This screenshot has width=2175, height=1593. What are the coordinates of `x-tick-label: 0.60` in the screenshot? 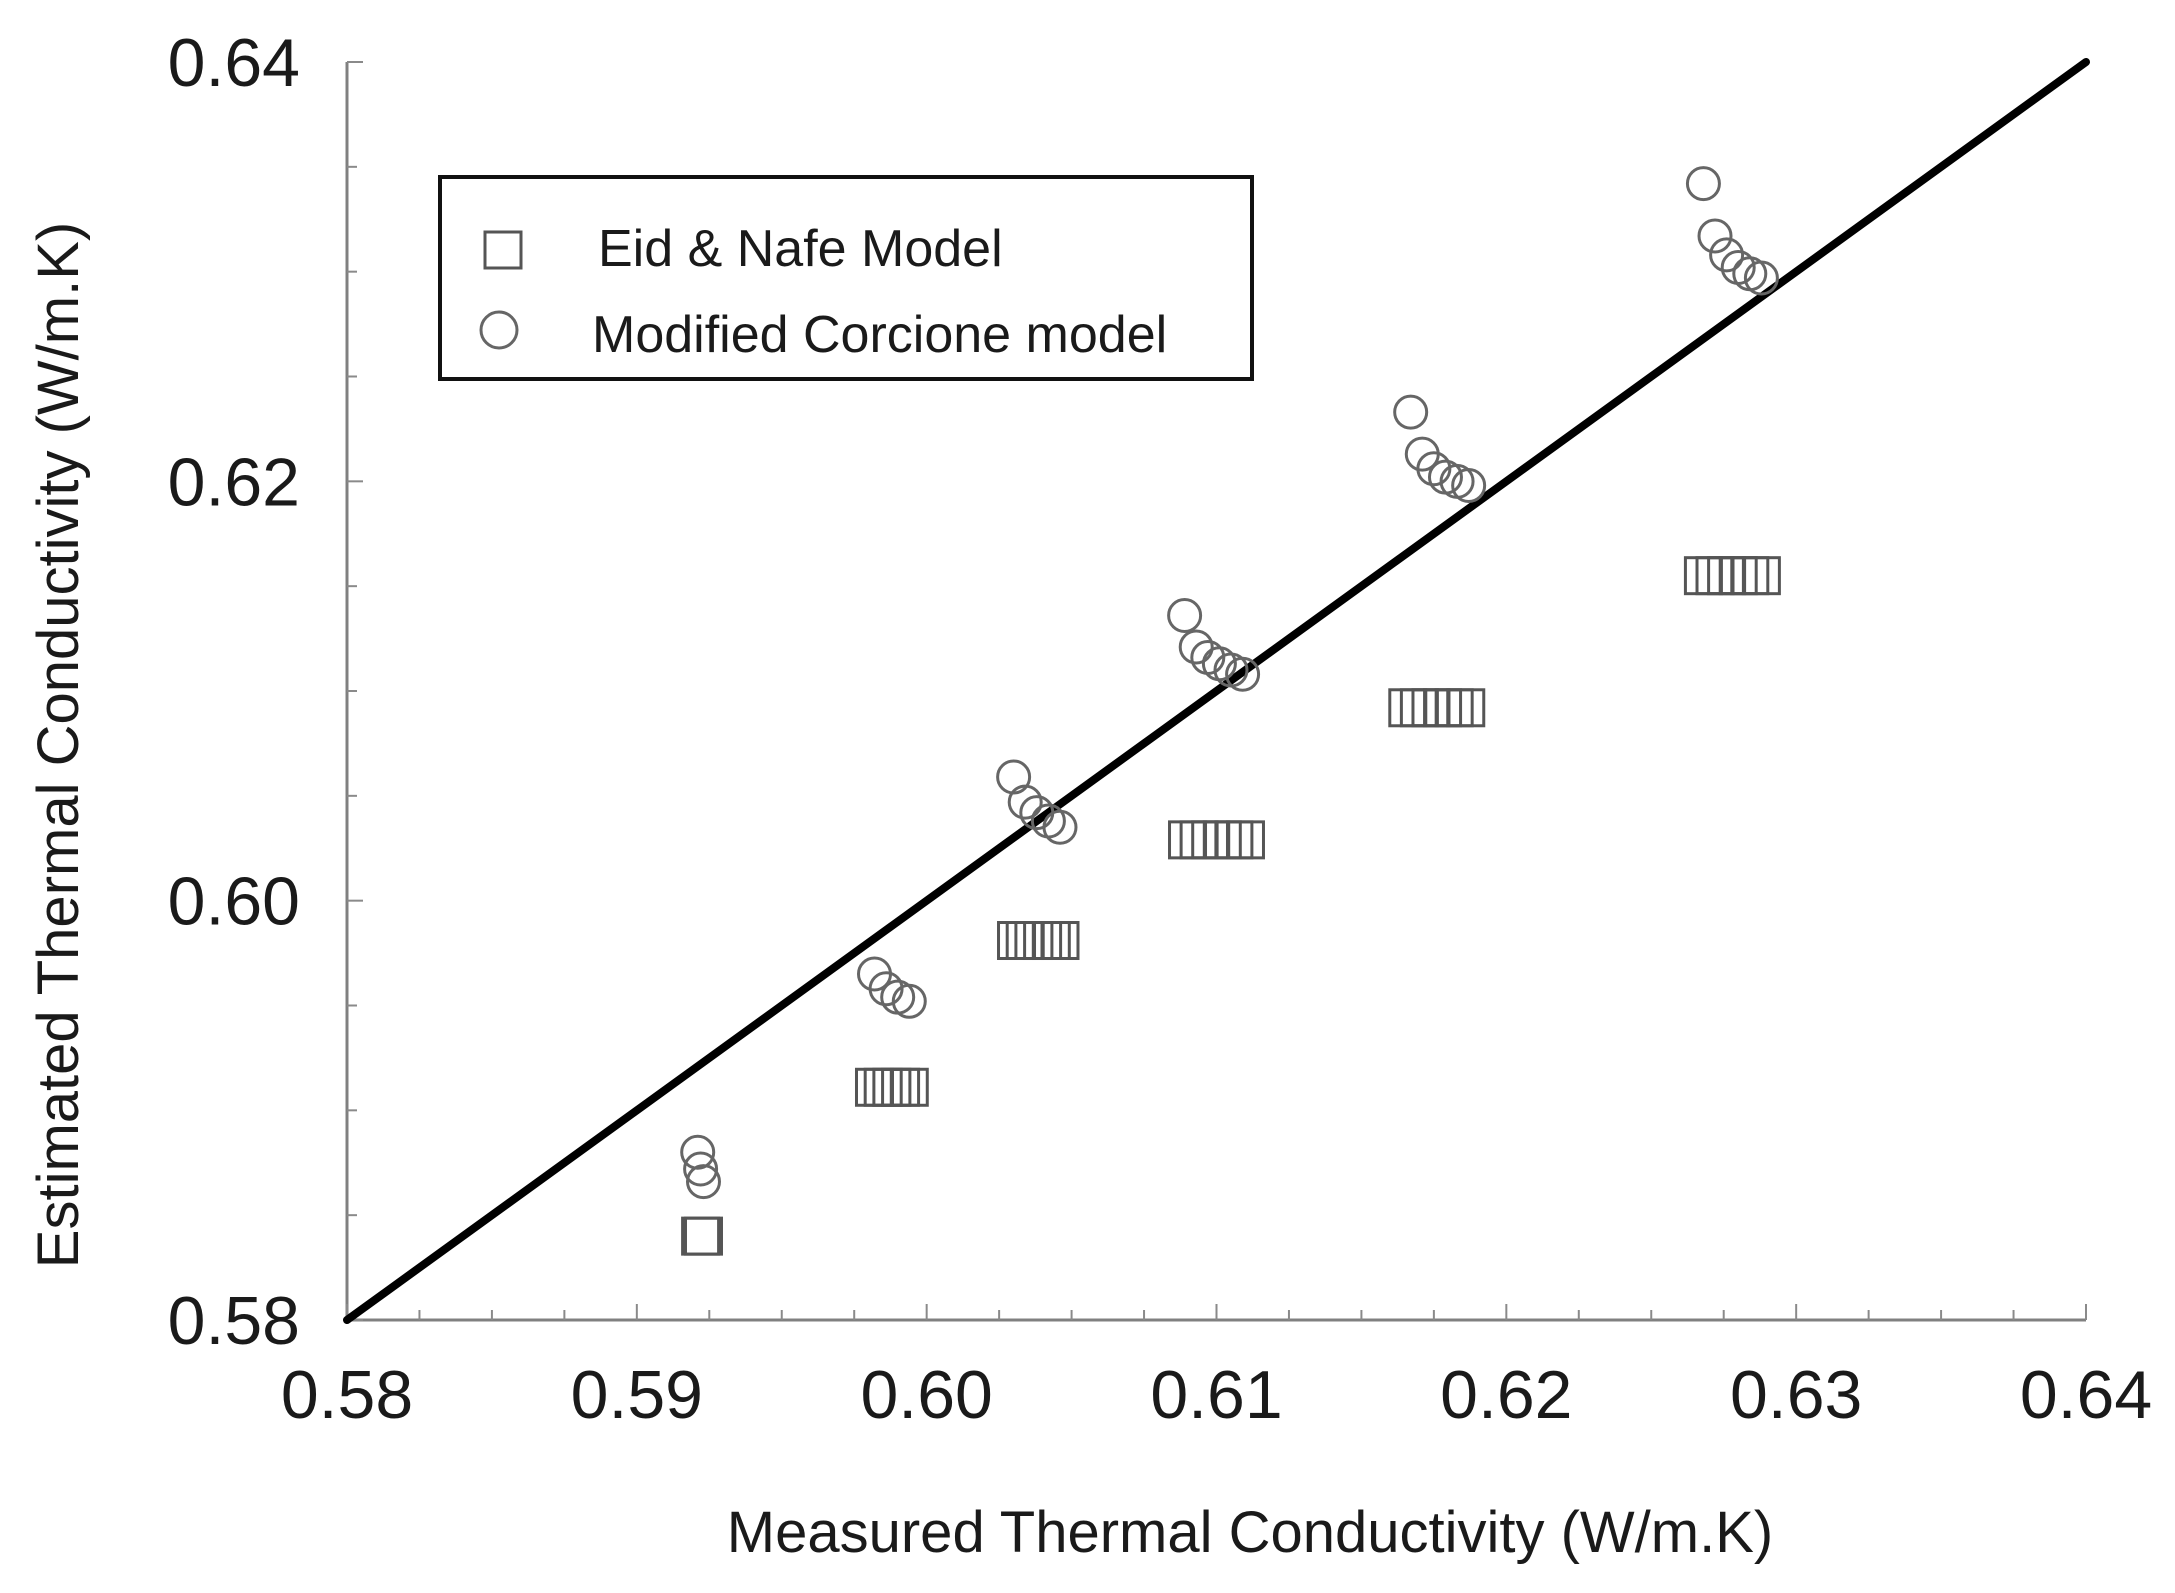 It's located at (926, 1395).